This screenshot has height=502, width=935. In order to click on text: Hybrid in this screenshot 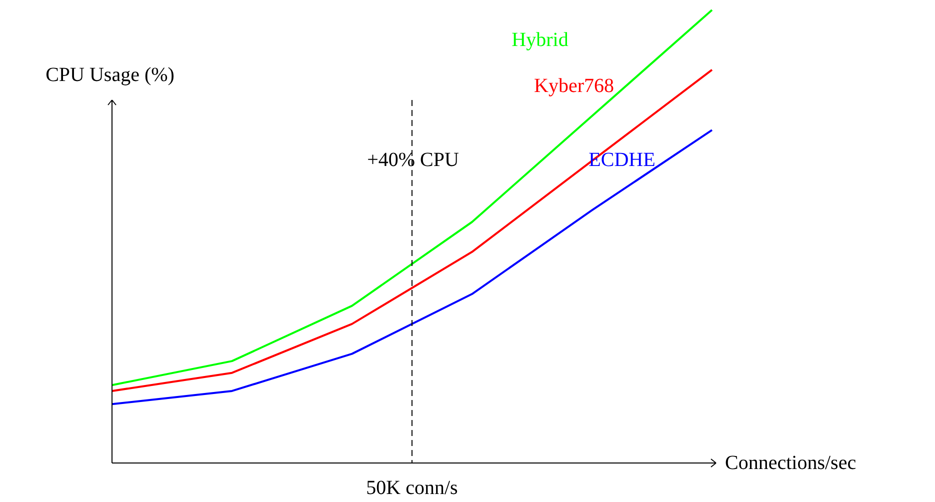, I will do `click(540, 40)`.